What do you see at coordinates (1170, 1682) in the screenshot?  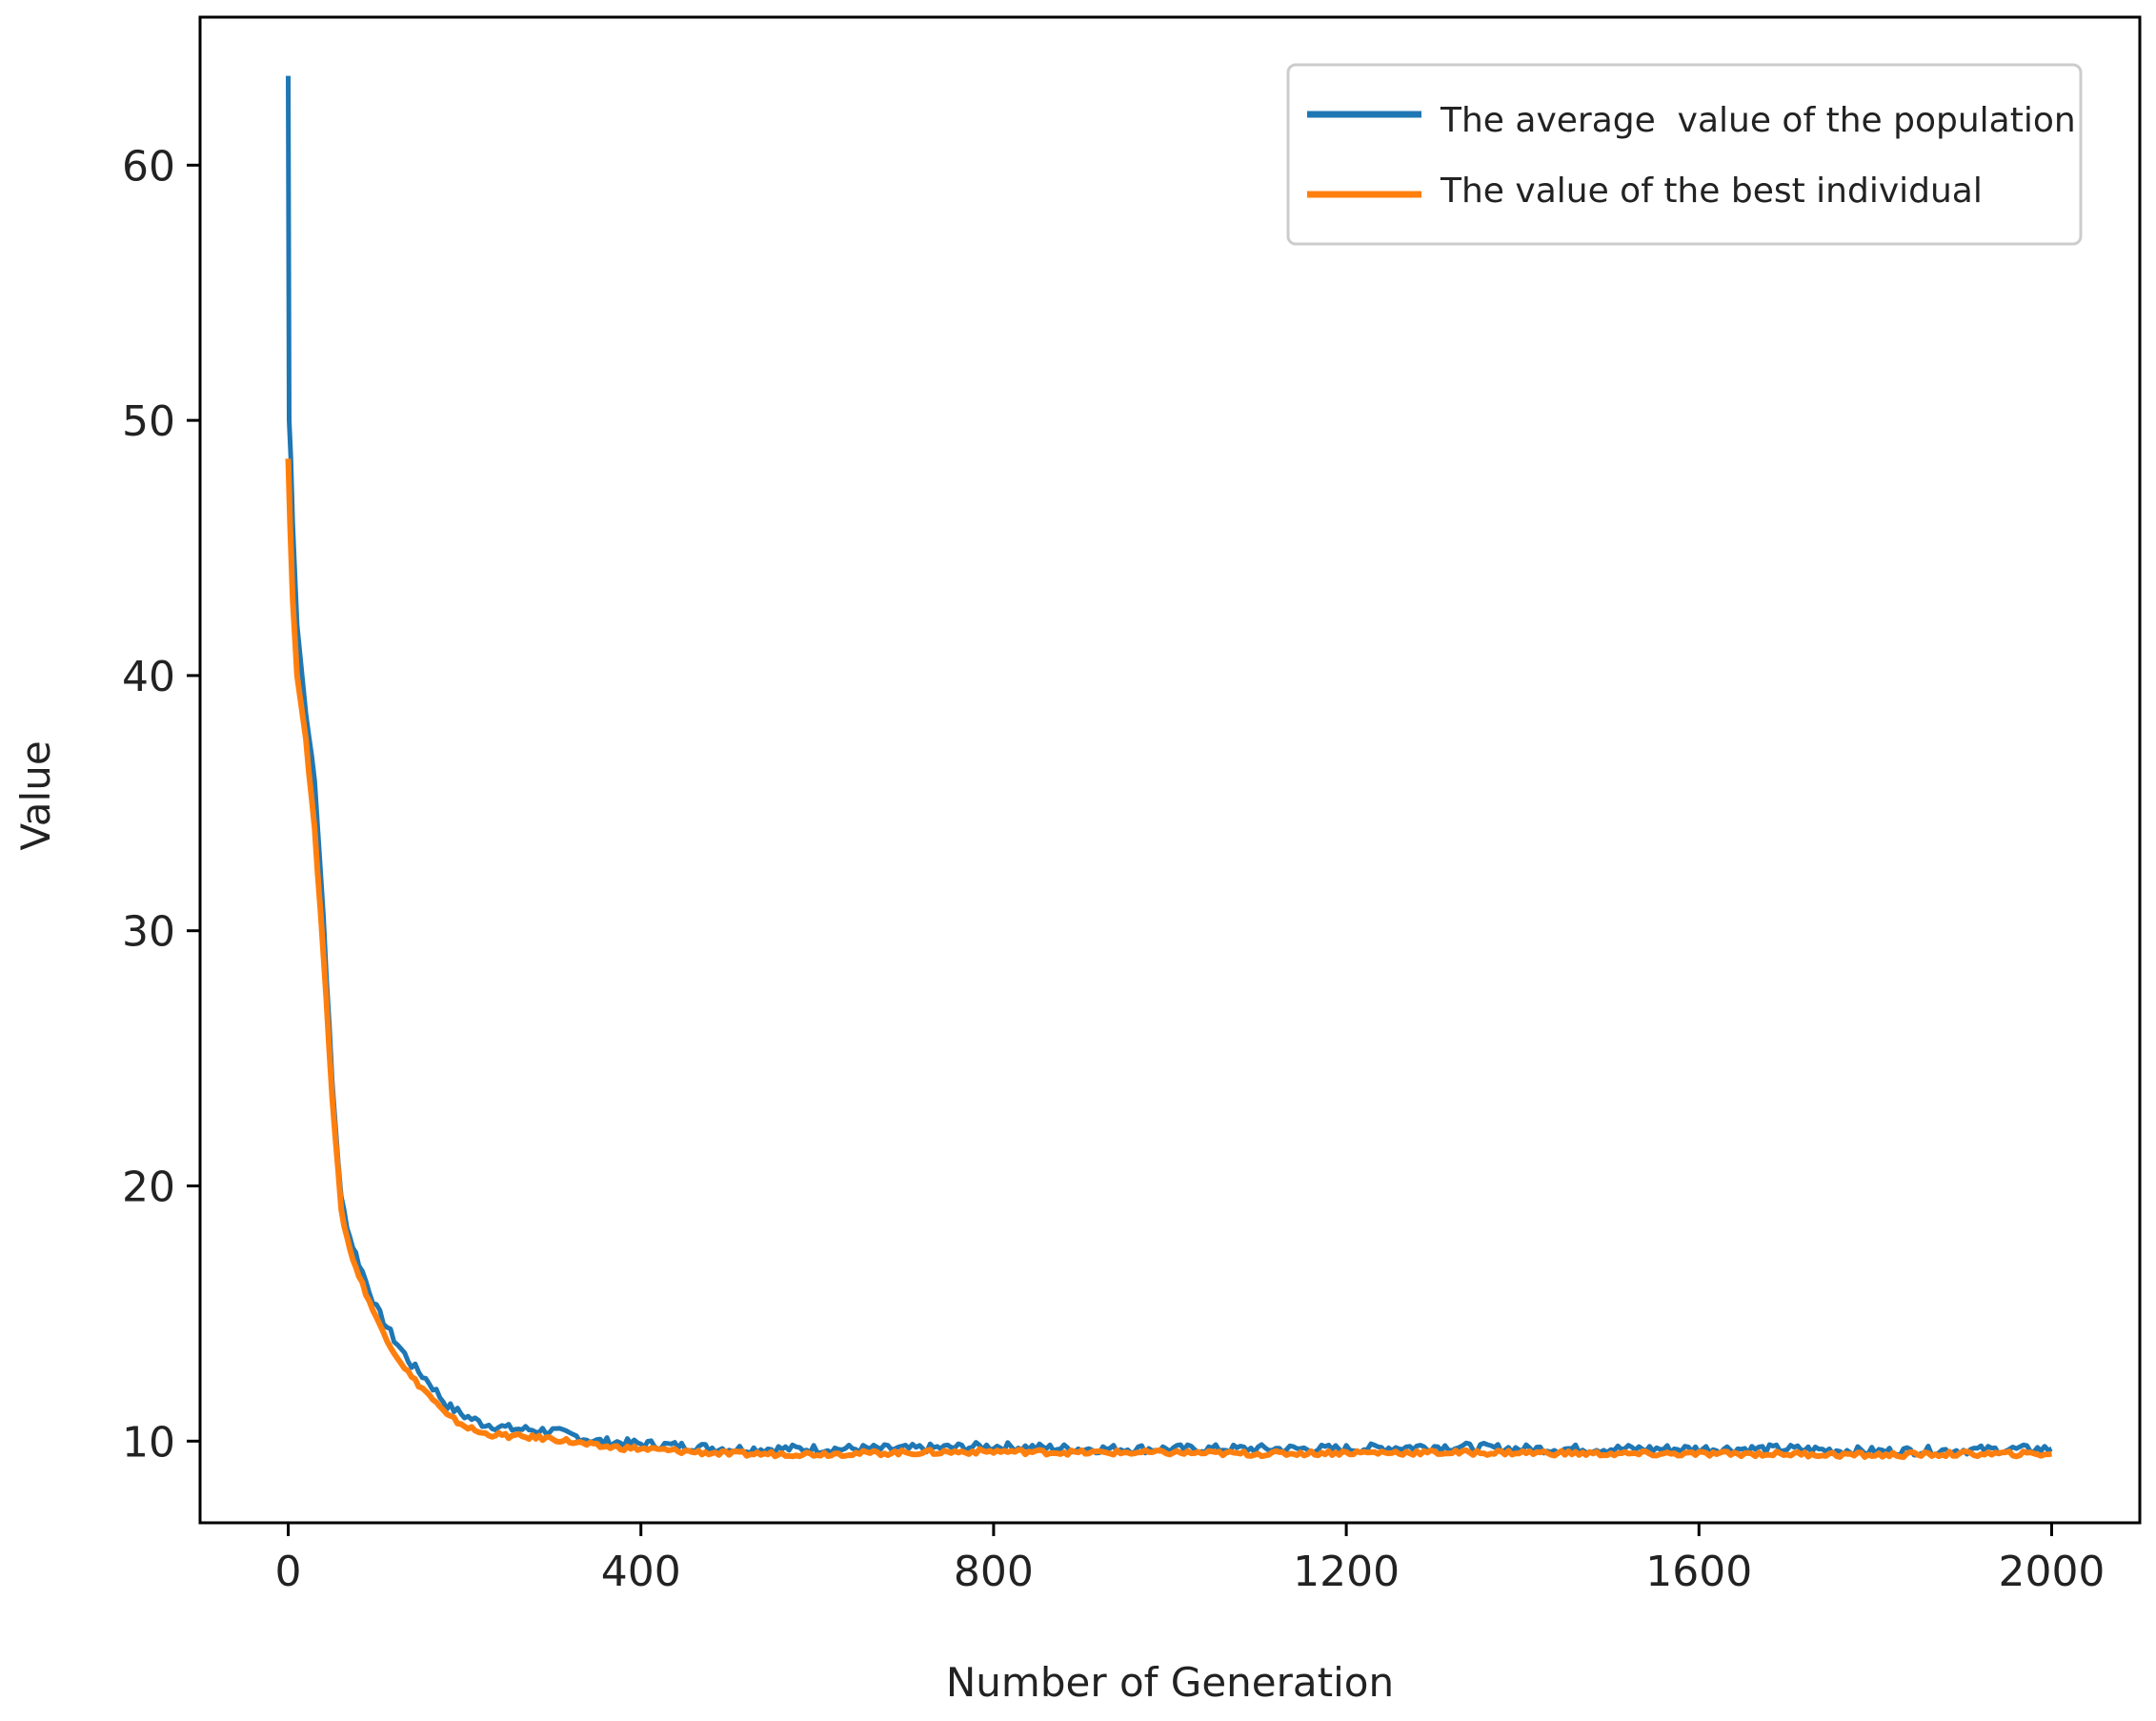 I see `x-axis-label: Number of Generation` at bounding box center [1170, 1682].